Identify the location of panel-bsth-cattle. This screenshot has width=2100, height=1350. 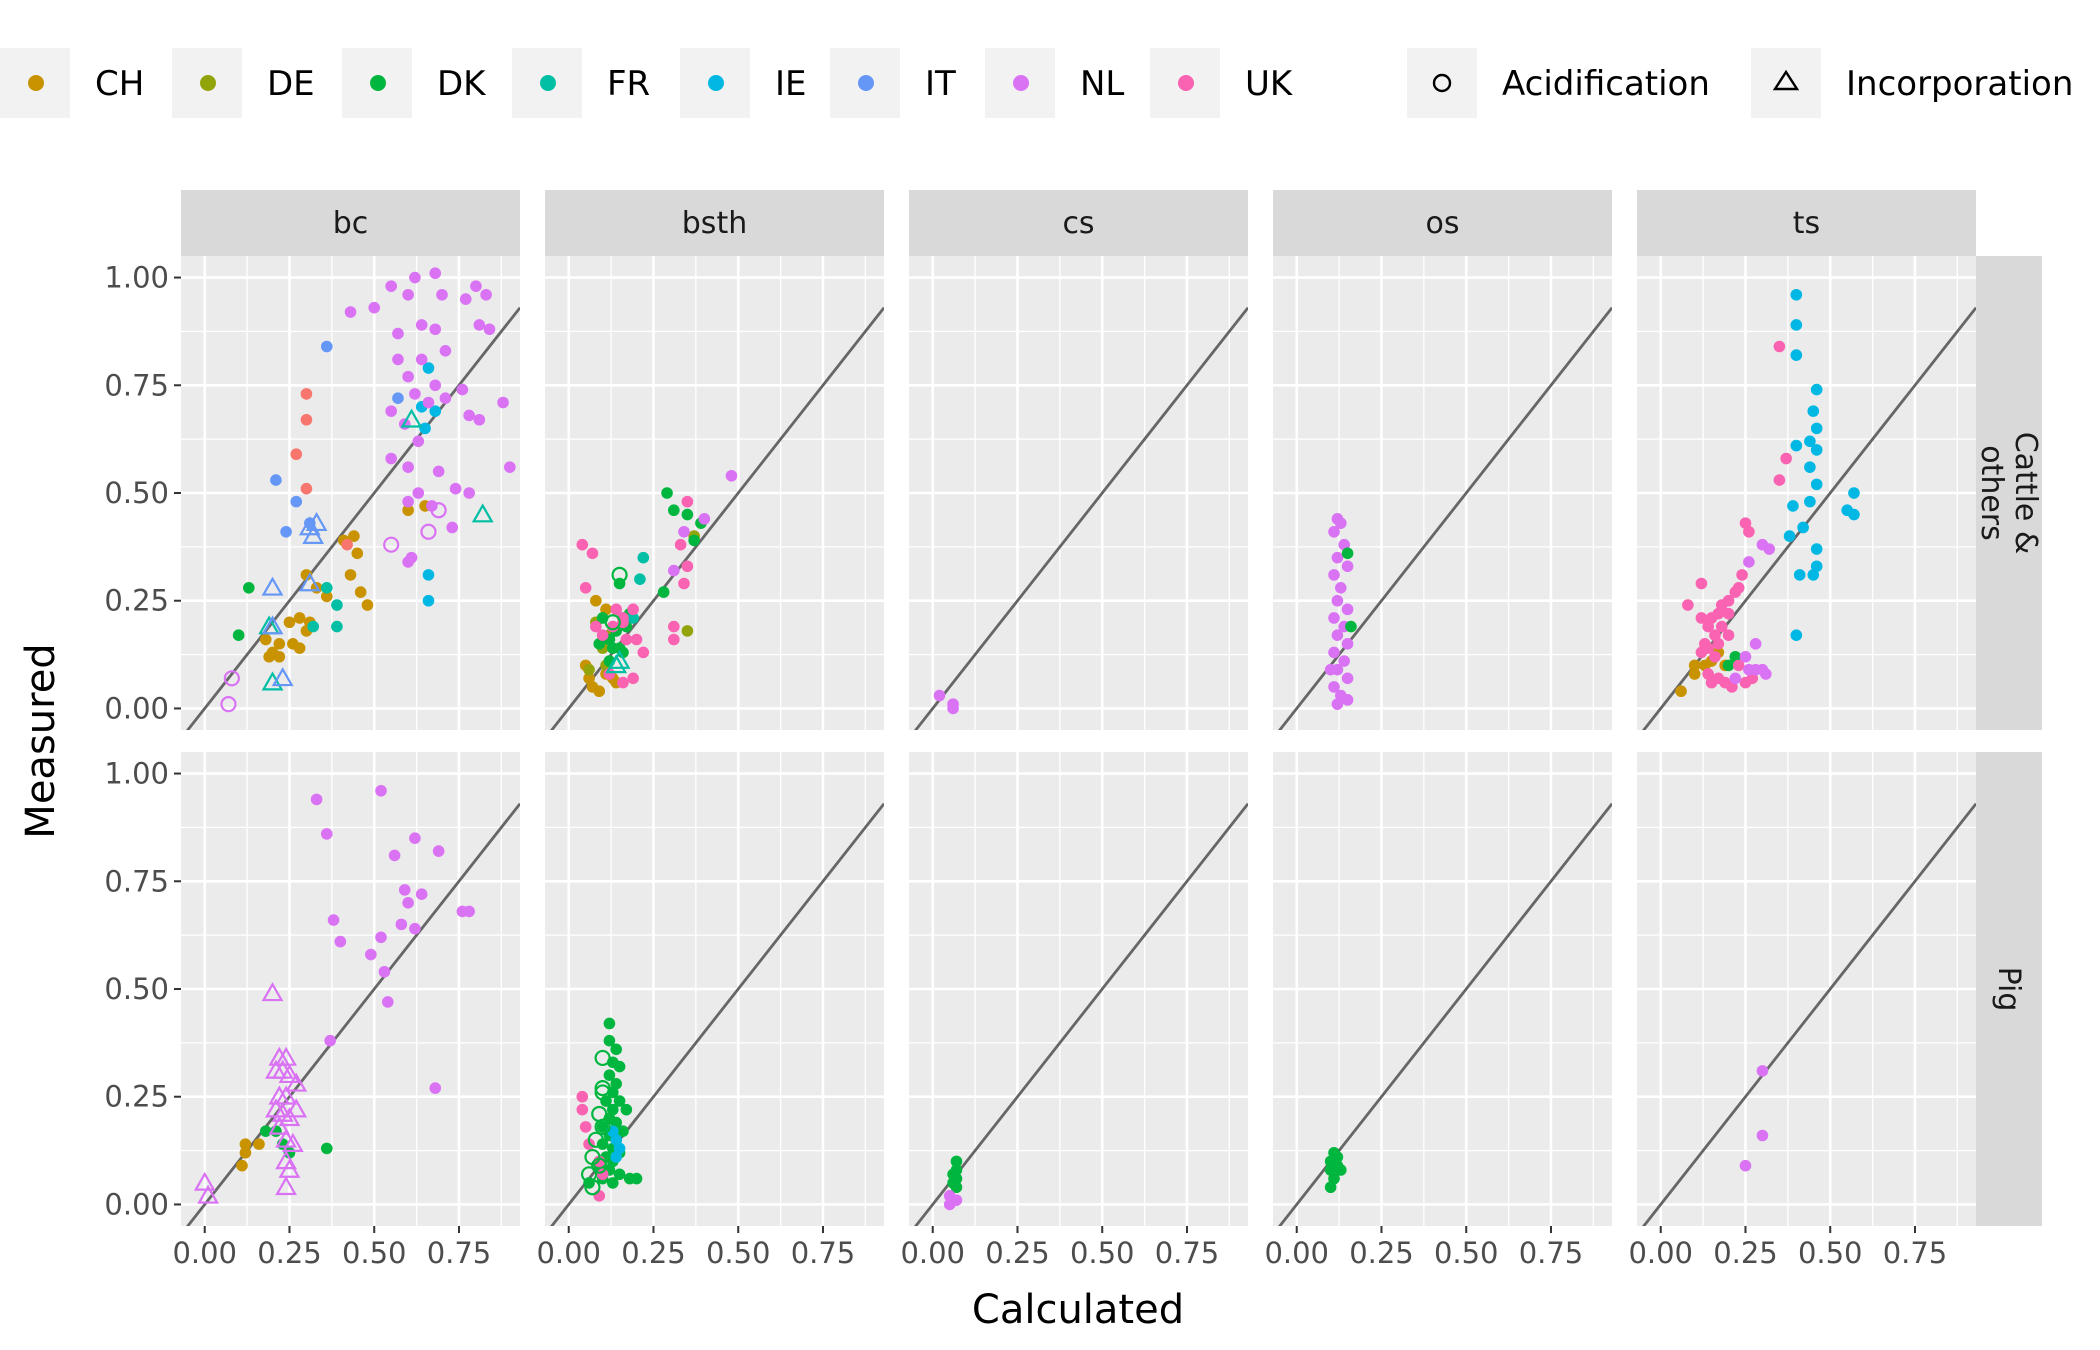
(714, 493).